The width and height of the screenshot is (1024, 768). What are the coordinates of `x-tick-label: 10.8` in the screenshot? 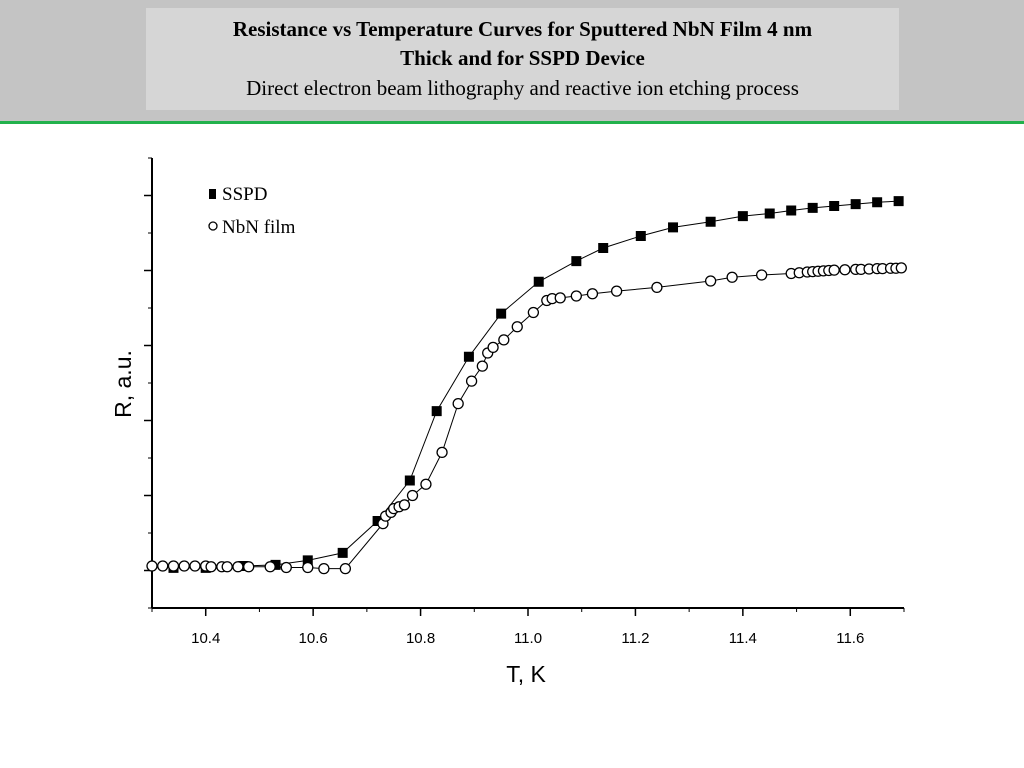 It's located at (420, 638).